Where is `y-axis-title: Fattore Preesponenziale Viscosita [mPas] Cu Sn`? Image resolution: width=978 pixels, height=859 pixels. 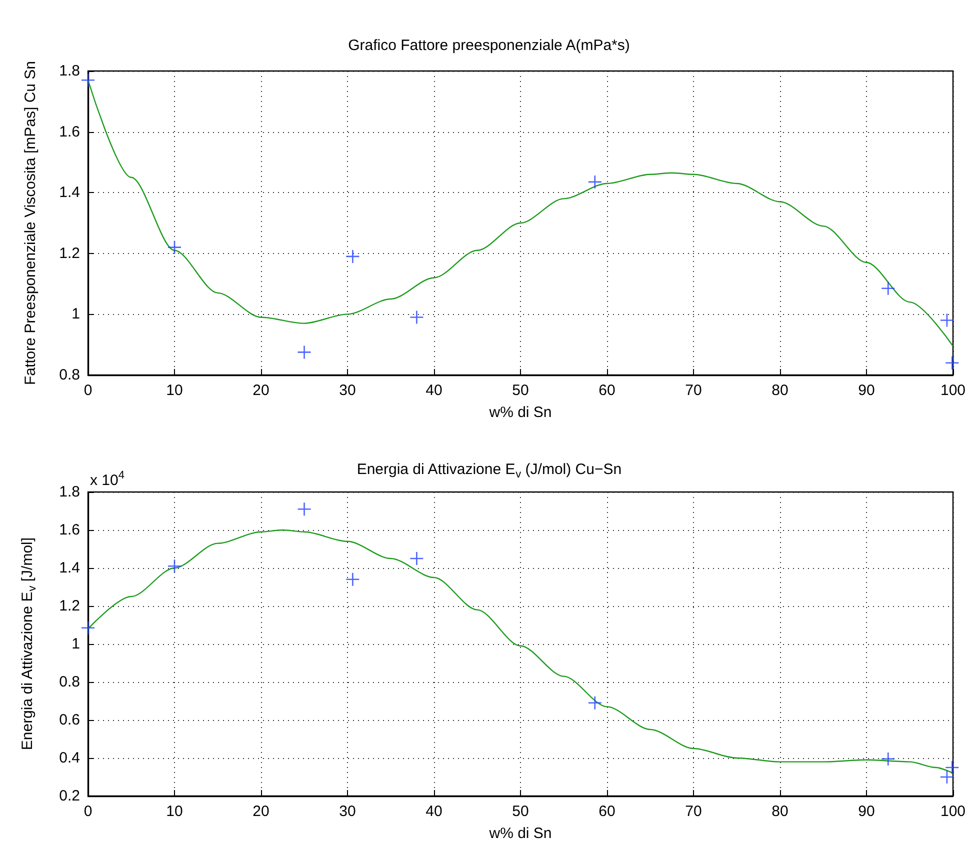
y-axis-title: Fattore Preesponenziale Viscosita [mPas] Cu Sn is located at coordinates (30, 223).